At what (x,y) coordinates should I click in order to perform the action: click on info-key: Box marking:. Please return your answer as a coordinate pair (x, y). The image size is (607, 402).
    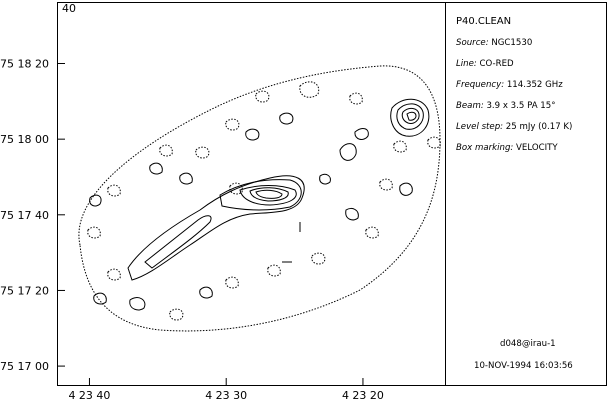
    Looking at the image, I should click on (486, 148).